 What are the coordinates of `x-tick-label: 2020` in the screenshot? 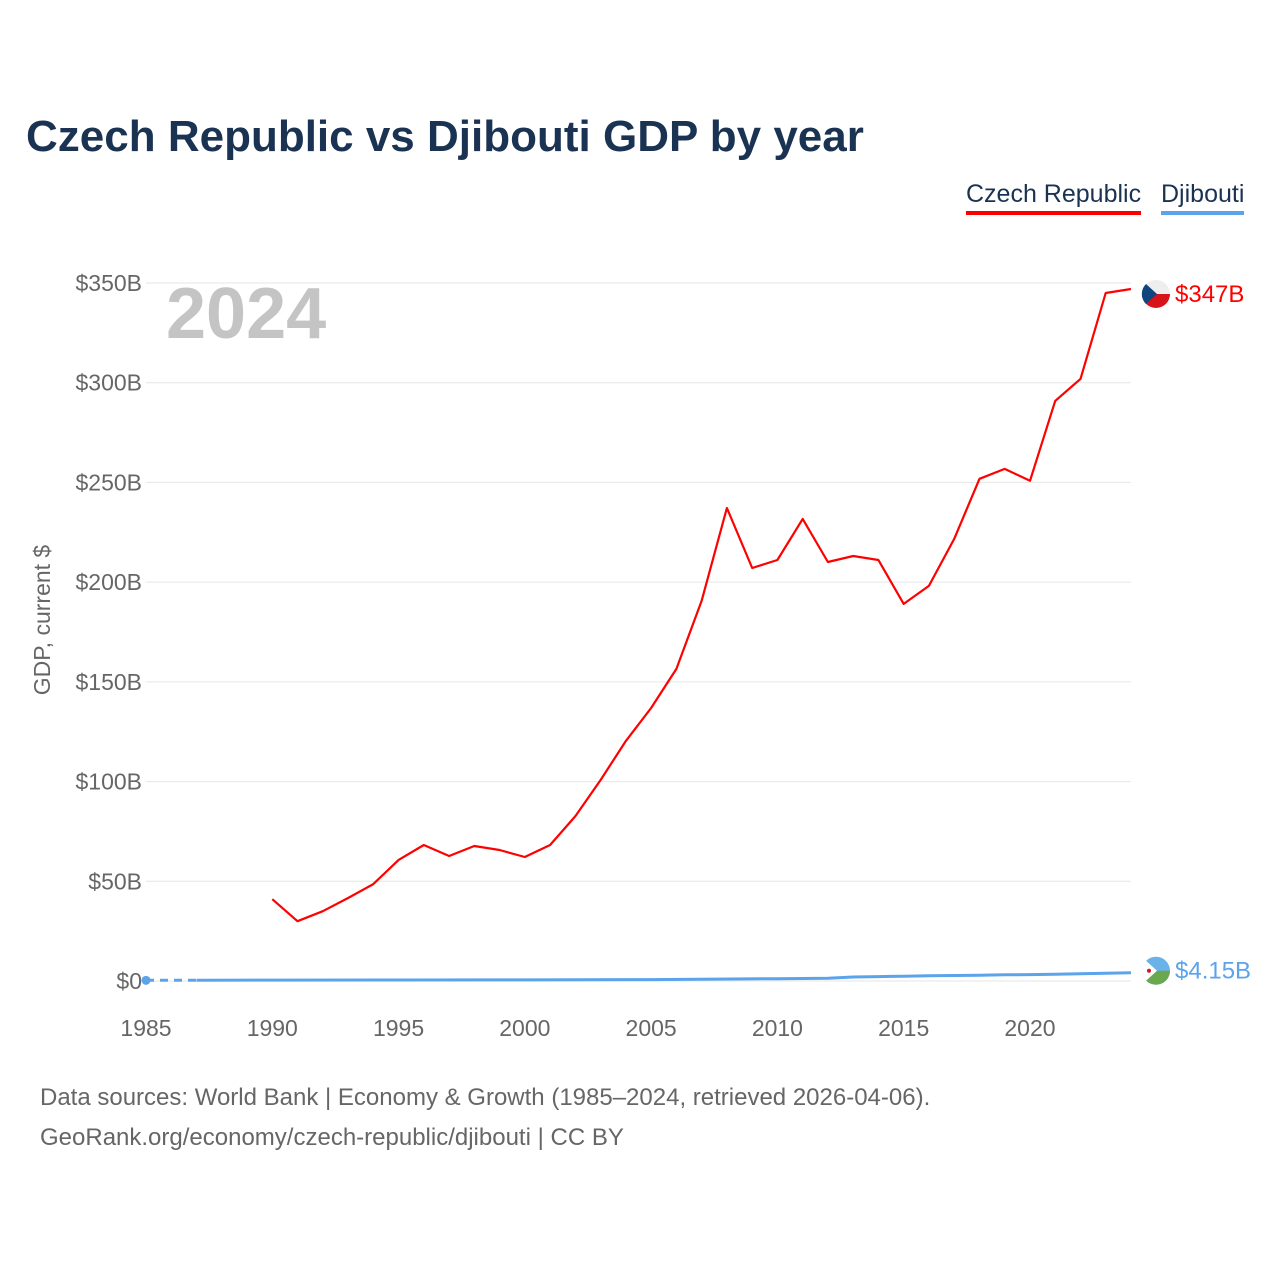 It's located at (1029, 1028).